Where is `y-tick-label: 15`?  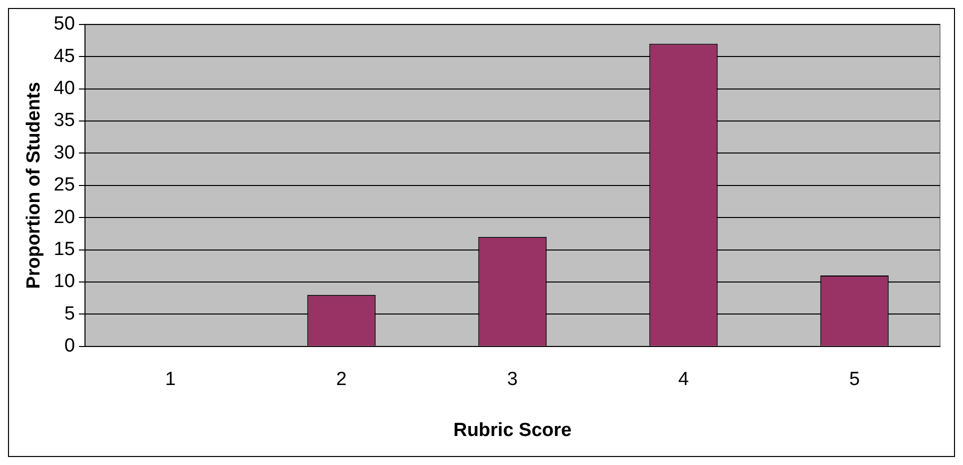 y-tick-label: 15 is located at coordinates (64, 249).